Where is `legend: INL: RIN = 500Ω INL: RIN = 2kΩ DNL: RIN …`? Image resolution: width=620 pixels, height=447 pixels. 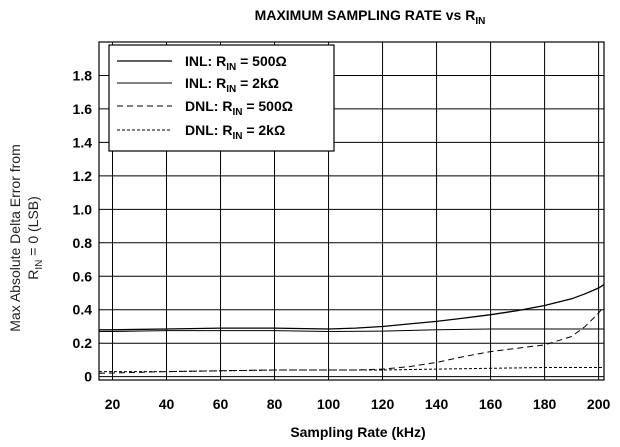
legend: INL: RIN = 500Ω INL: RIN = 2kΩ DNL: RIN … is located at coordinates (221, 98).